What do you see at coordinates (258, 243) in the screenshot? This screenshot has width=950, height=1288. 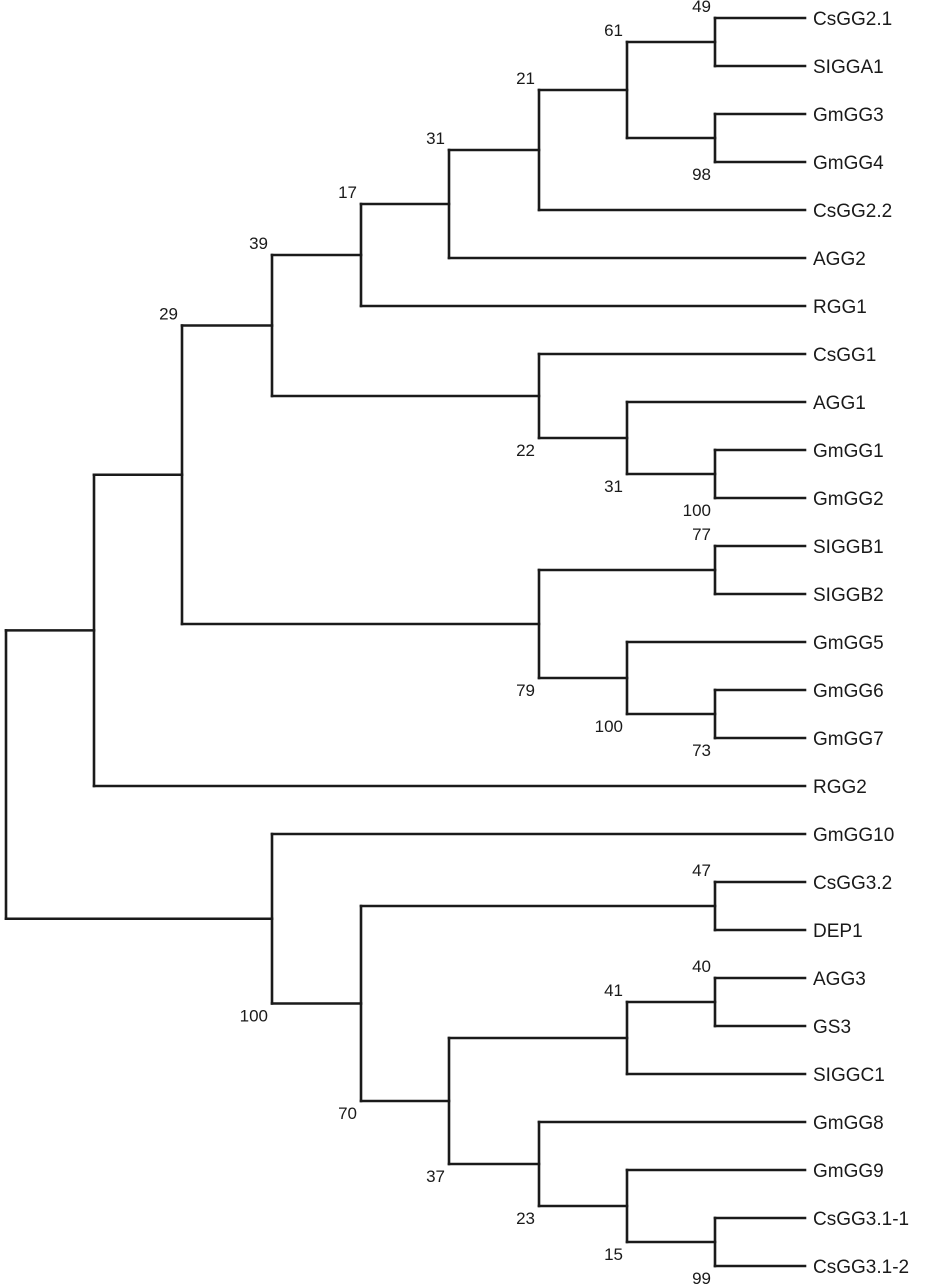 I see `bootstrap-value: 39` at bounding box center [258, 243].